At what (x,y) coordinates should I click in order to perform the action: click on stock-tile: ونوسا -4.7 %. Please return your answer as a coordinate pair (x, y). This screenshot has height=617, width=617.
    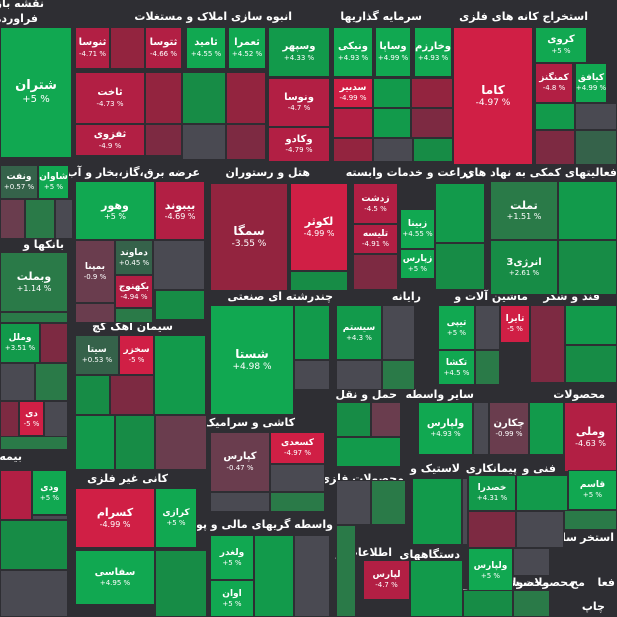
    Looking at the image, I should click on (299, 102).